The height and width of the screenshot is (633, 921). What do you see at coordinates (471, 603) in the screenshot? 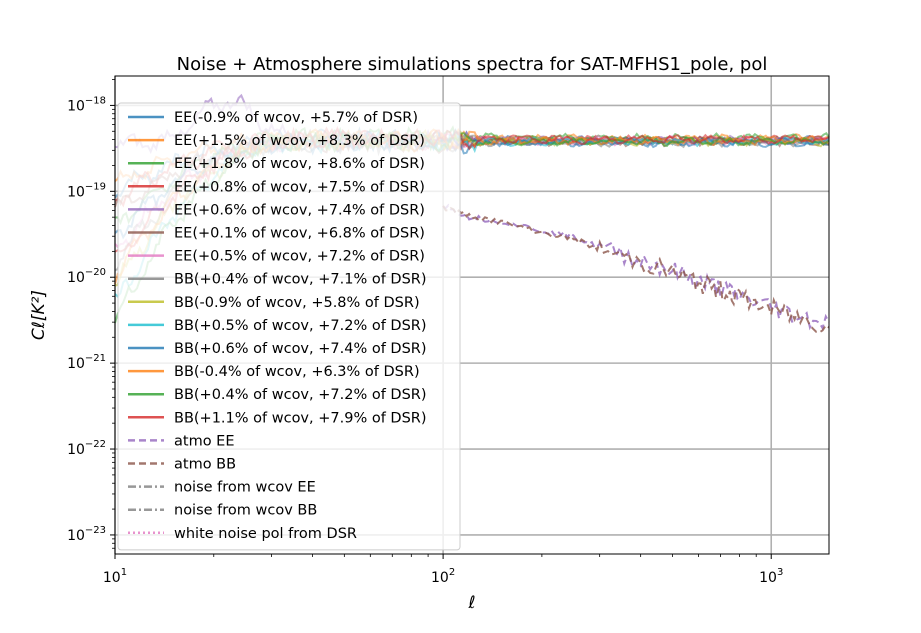
I see `x-axis-label: ℓ` at bounding box center [471, 603].